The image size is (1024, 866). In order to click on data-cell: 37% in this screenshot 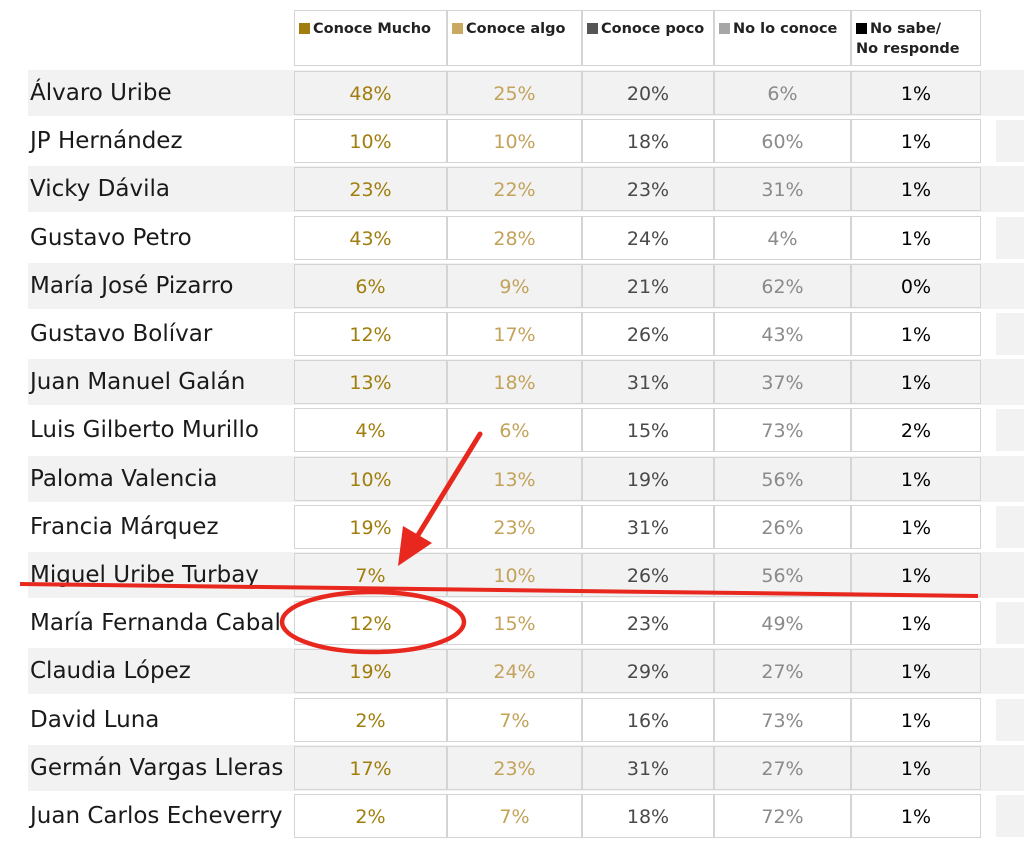, I will do `click(782, 382)`.